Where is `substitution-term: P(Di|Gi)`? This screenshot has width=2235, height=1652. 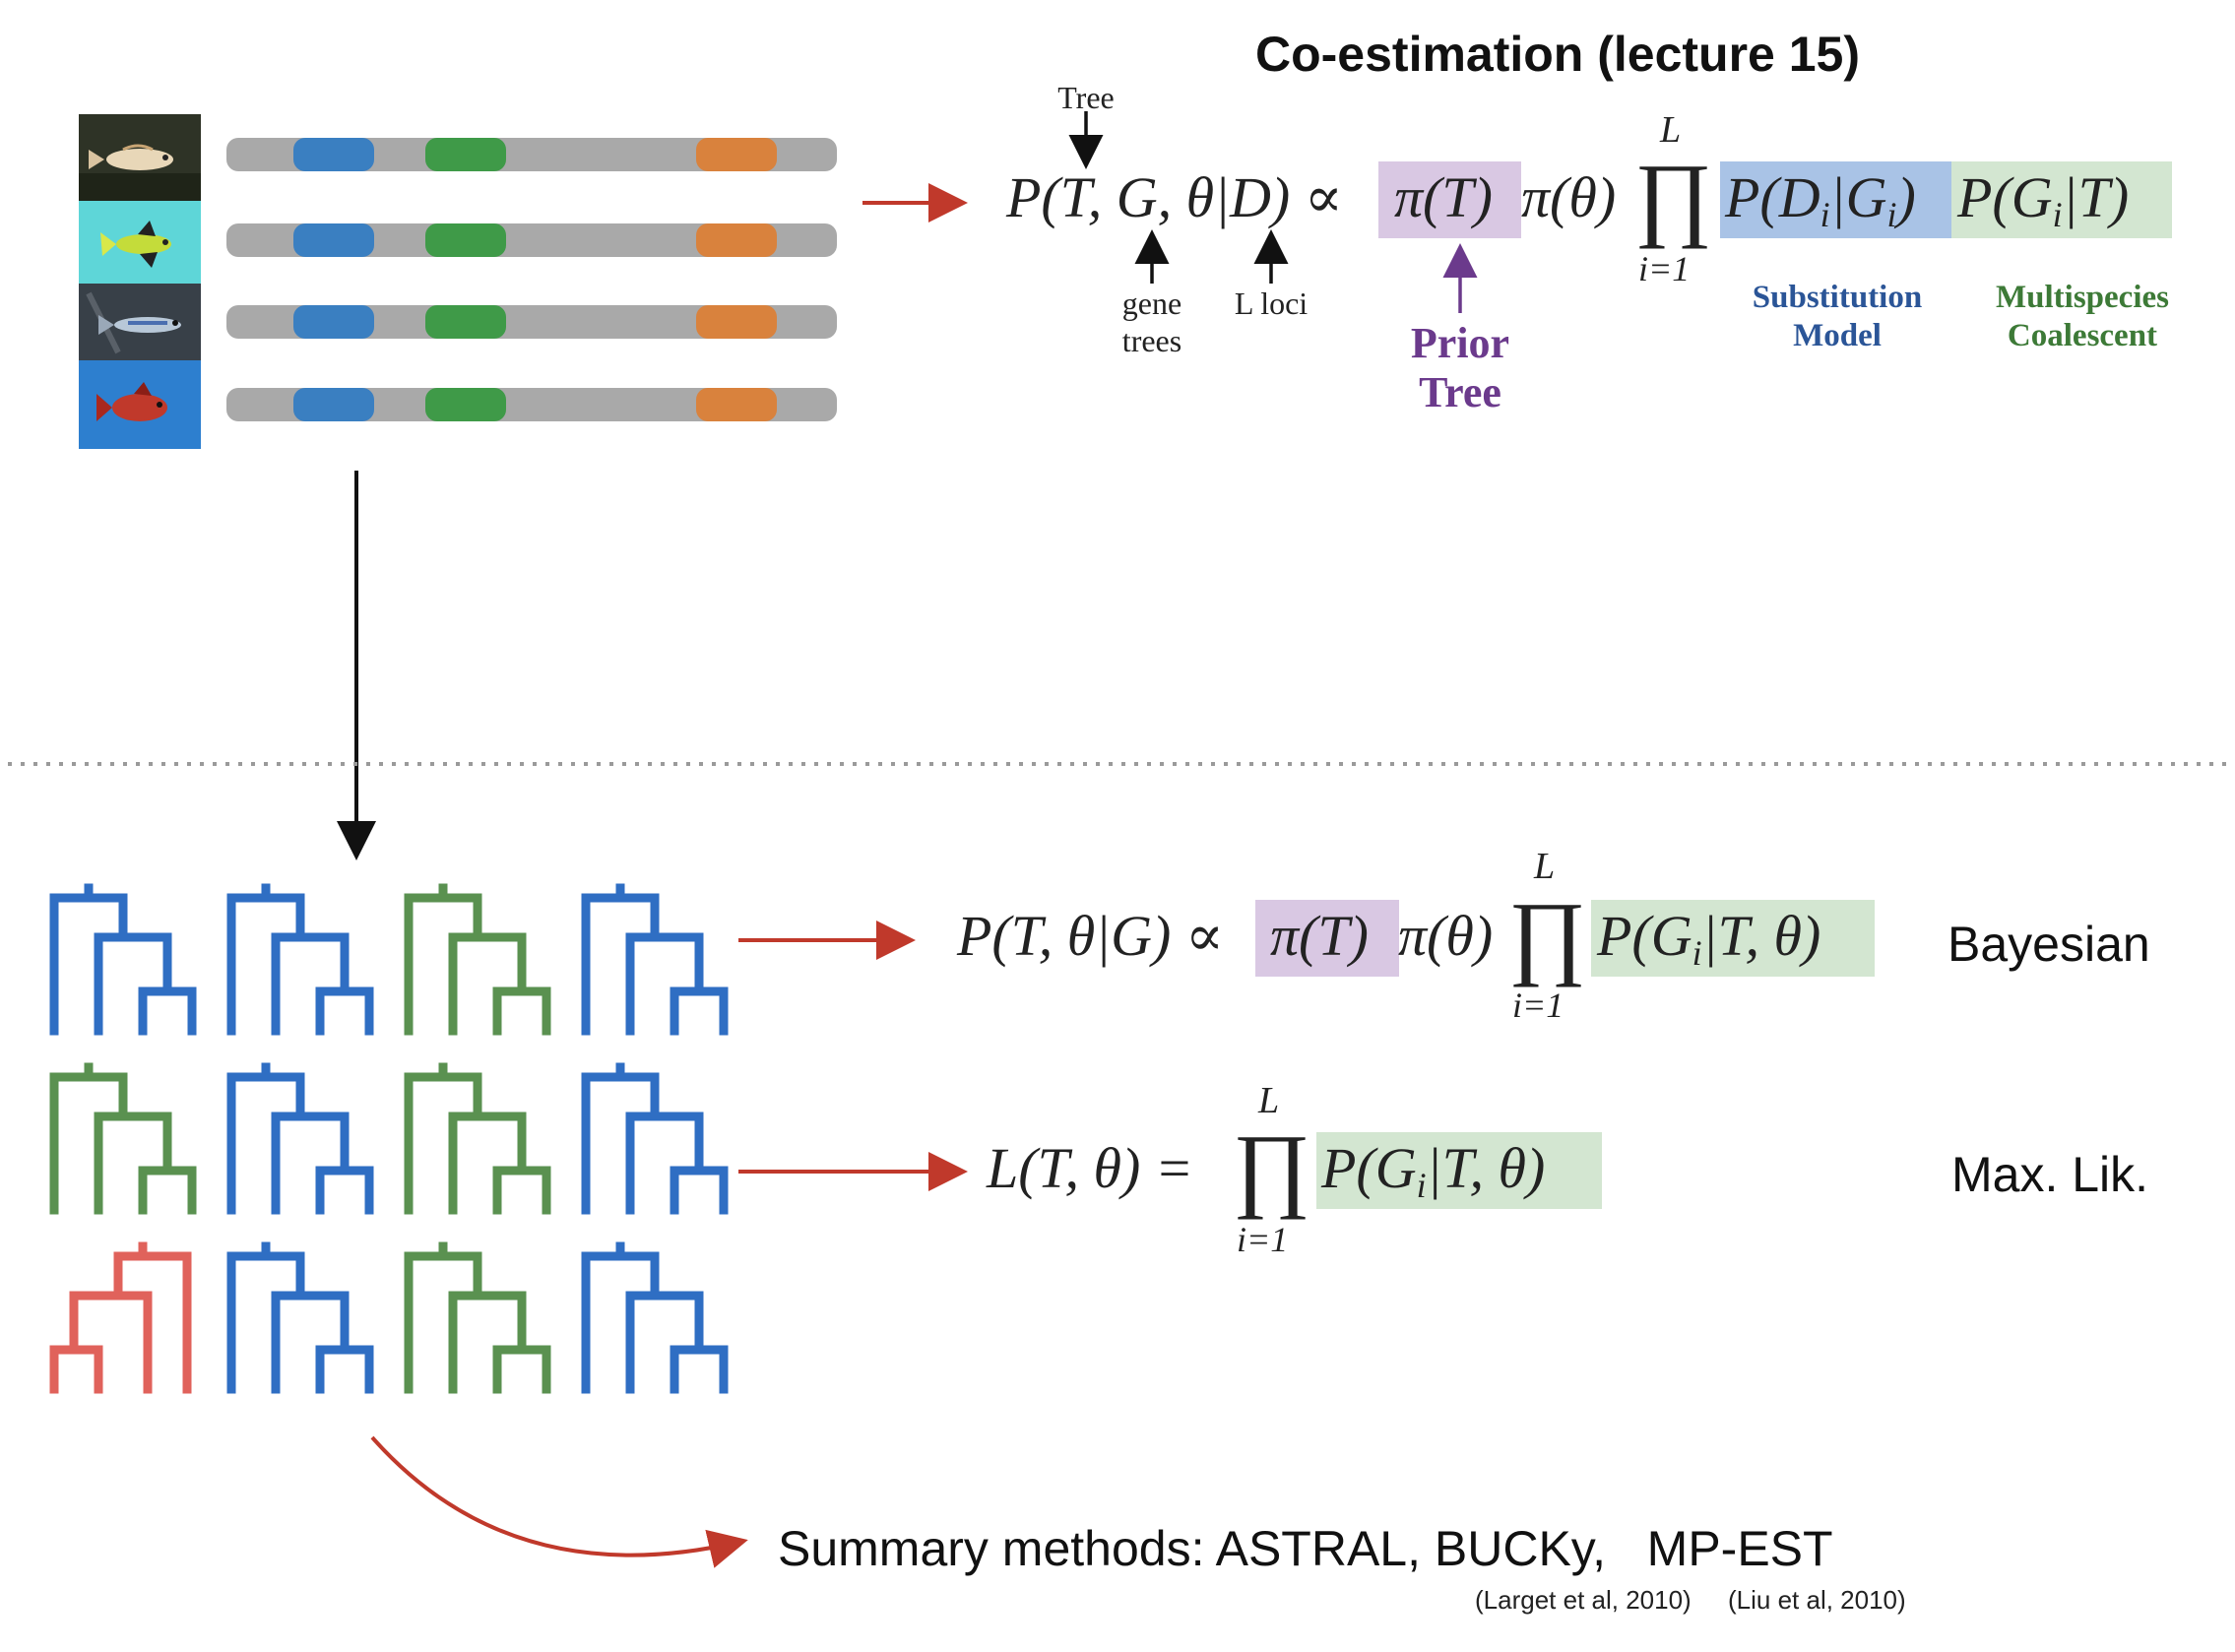 substitution-term: P(Di|Gi) is located at coordinates (1820, 206).